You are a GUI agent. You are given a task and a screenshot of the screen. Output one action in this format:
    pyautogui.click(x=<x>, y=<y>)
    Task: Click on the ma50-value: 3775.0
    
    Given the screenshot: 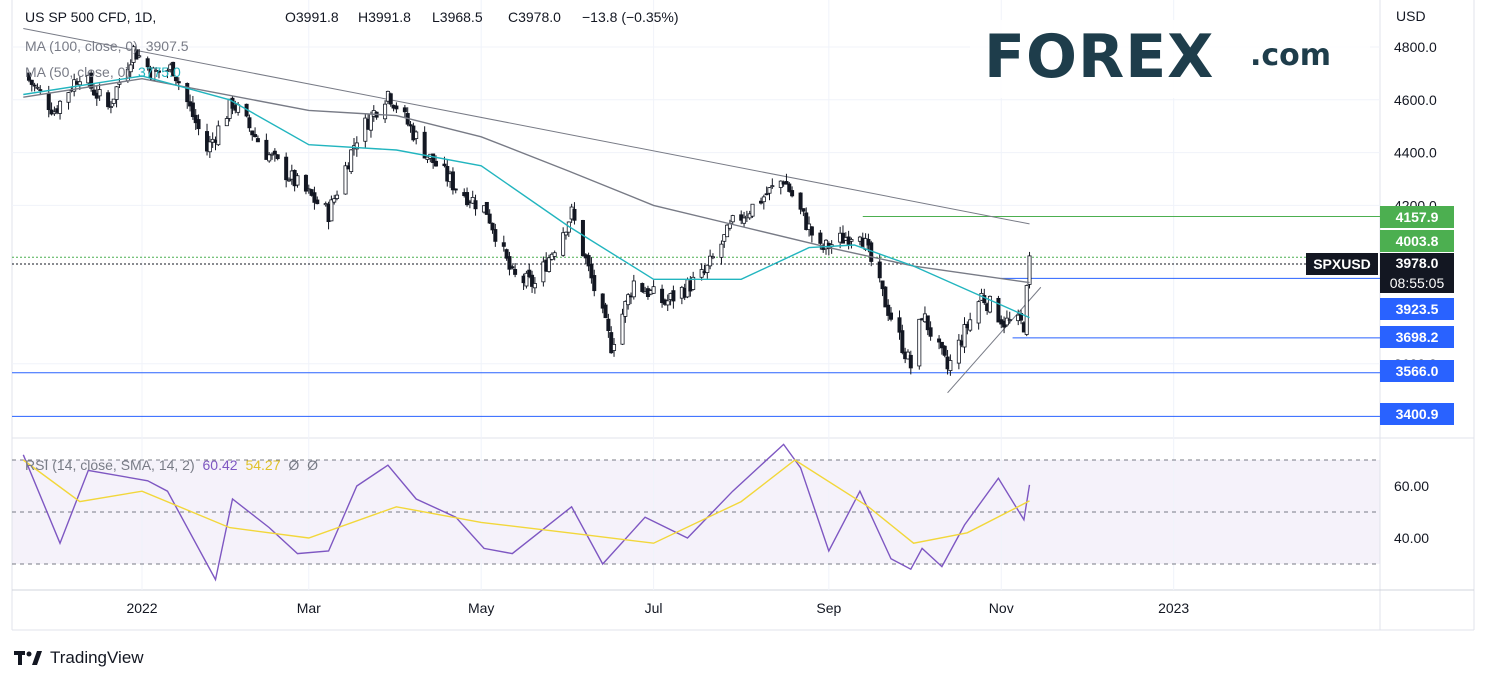 What is the action you would take?
    pyautogui.click(x=159, y=72)
    